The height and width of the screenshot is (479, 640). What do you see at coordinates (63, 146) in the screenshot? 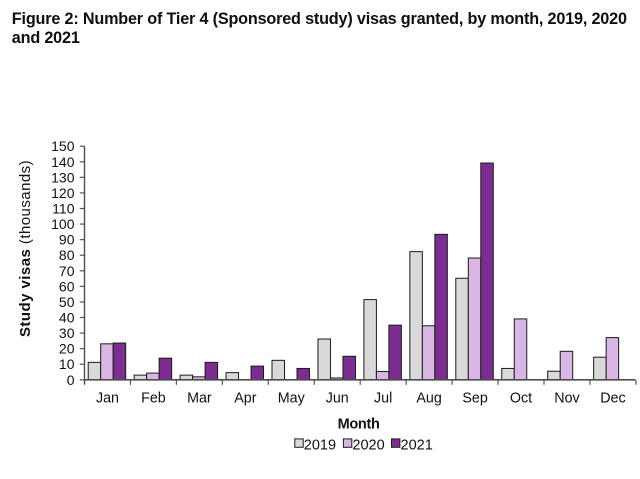
I see `svg-text: 150` at bounding box center [63, 146].